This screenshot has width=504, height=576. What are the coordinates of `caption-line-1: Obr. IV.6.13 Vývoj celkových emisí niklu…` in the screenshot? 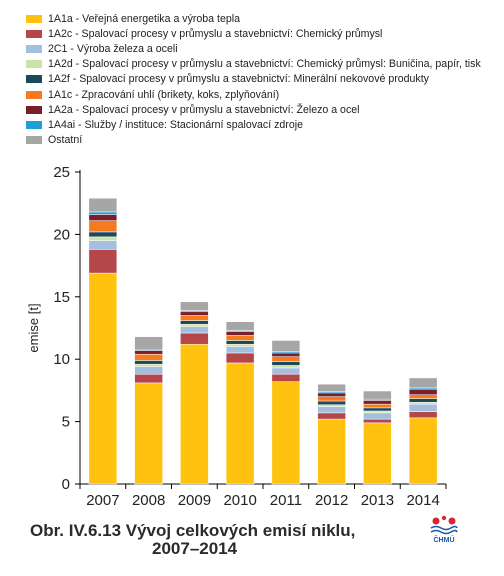 It's located at (193, 530).